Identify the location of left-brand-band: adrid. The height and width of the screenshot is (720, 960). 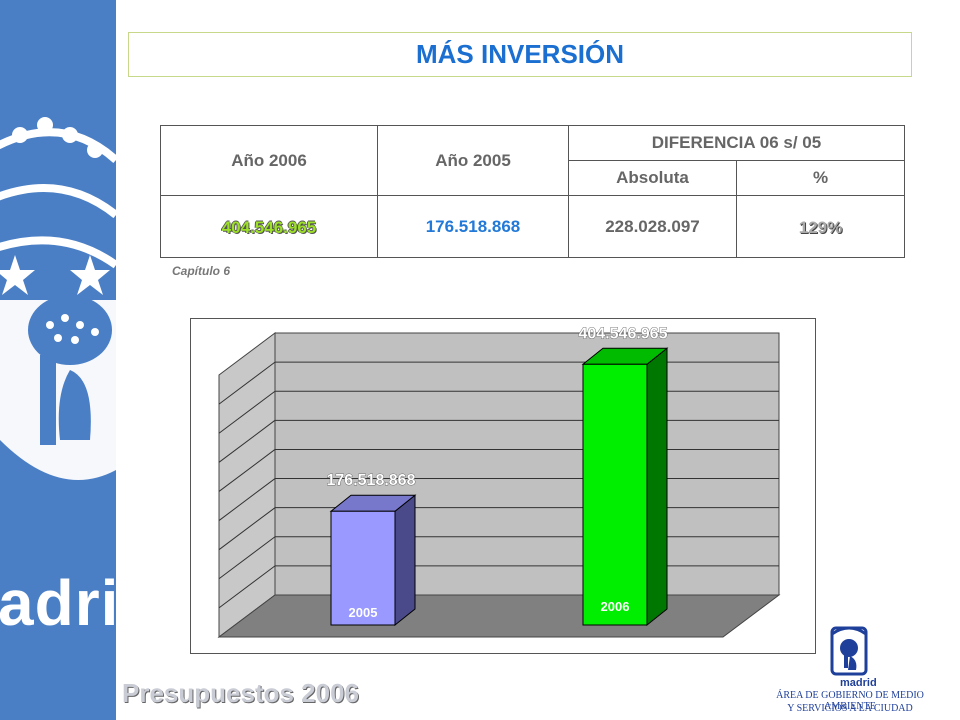
(58, 360).